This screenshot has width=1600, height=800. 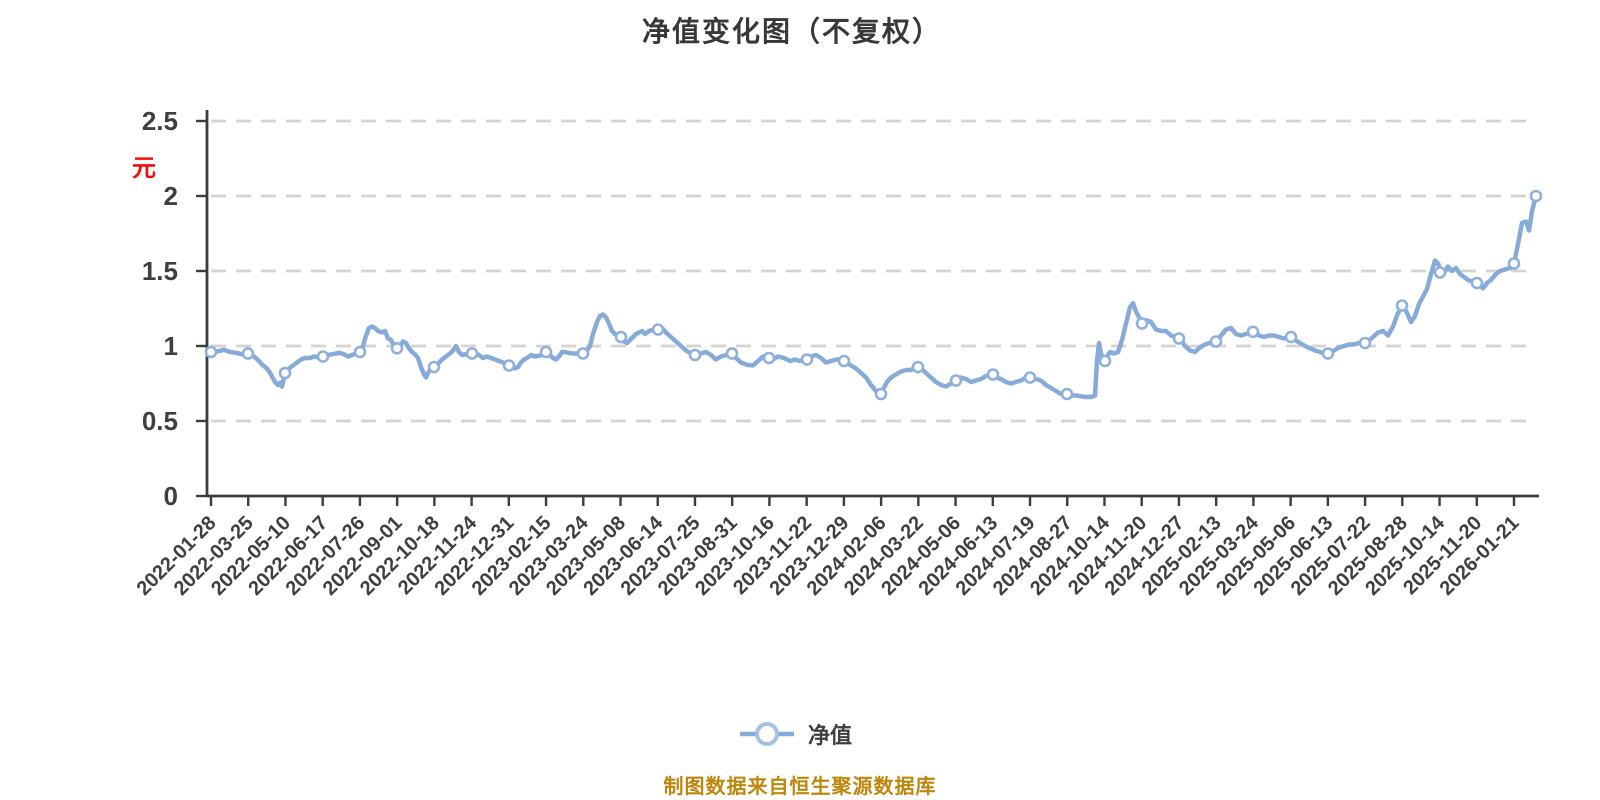 I want to click on y-tick-label: 2.5, so click(x=160, y=121).